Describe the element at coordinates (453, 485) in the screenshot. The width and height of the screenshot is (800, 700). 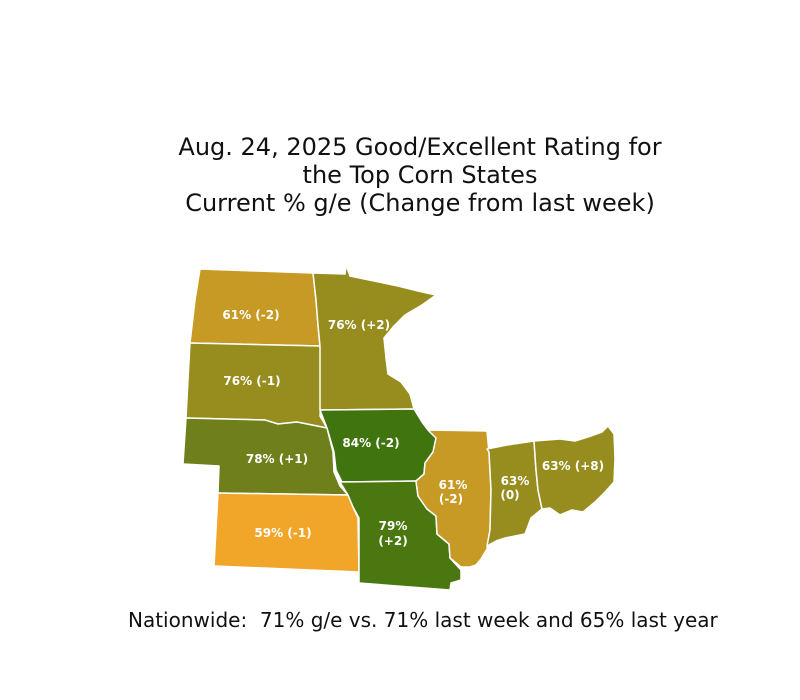
I see `label-illinois-line1: 61%` at that location.